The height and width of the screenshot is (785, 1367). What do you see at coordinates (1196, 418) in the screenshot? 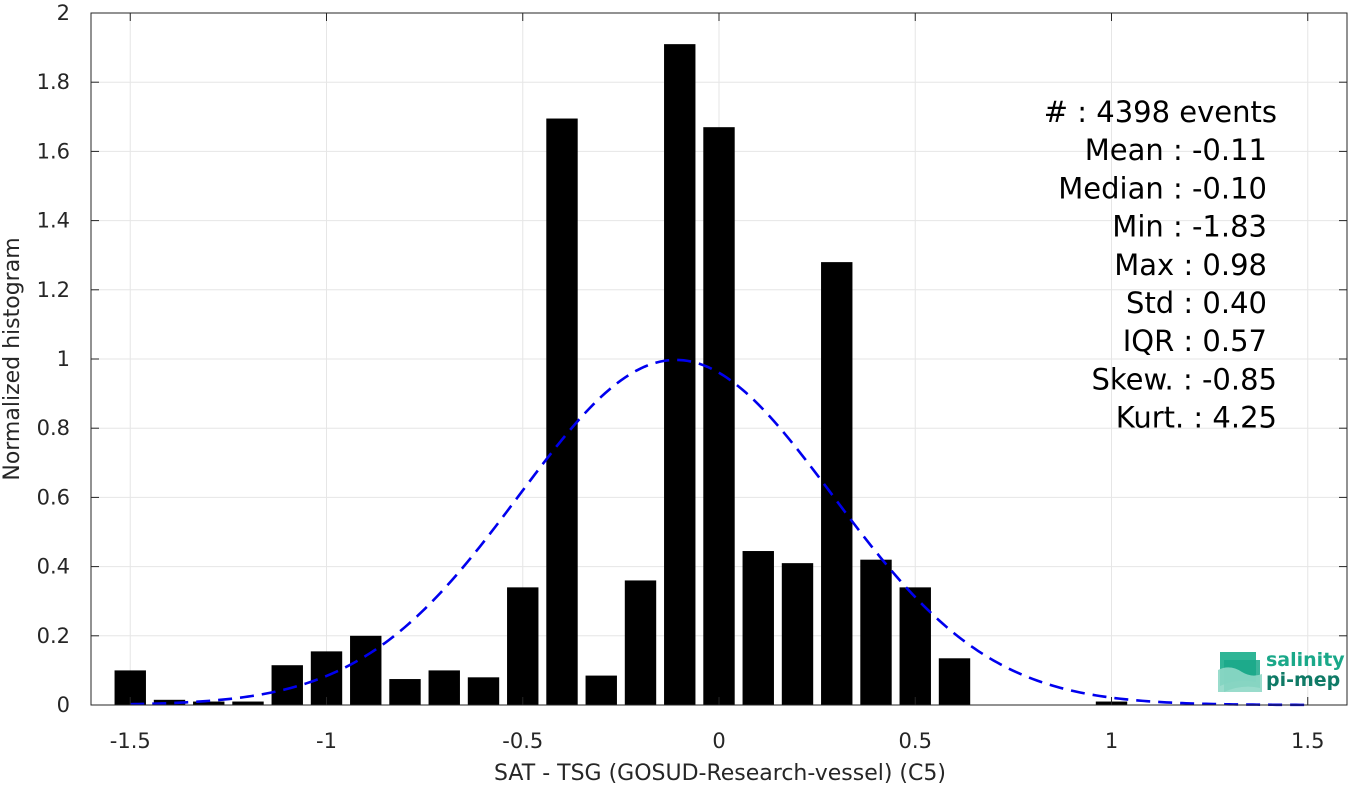
I see `stats-line: Kurt. : 4.25` at bounding box center [1196, 418].